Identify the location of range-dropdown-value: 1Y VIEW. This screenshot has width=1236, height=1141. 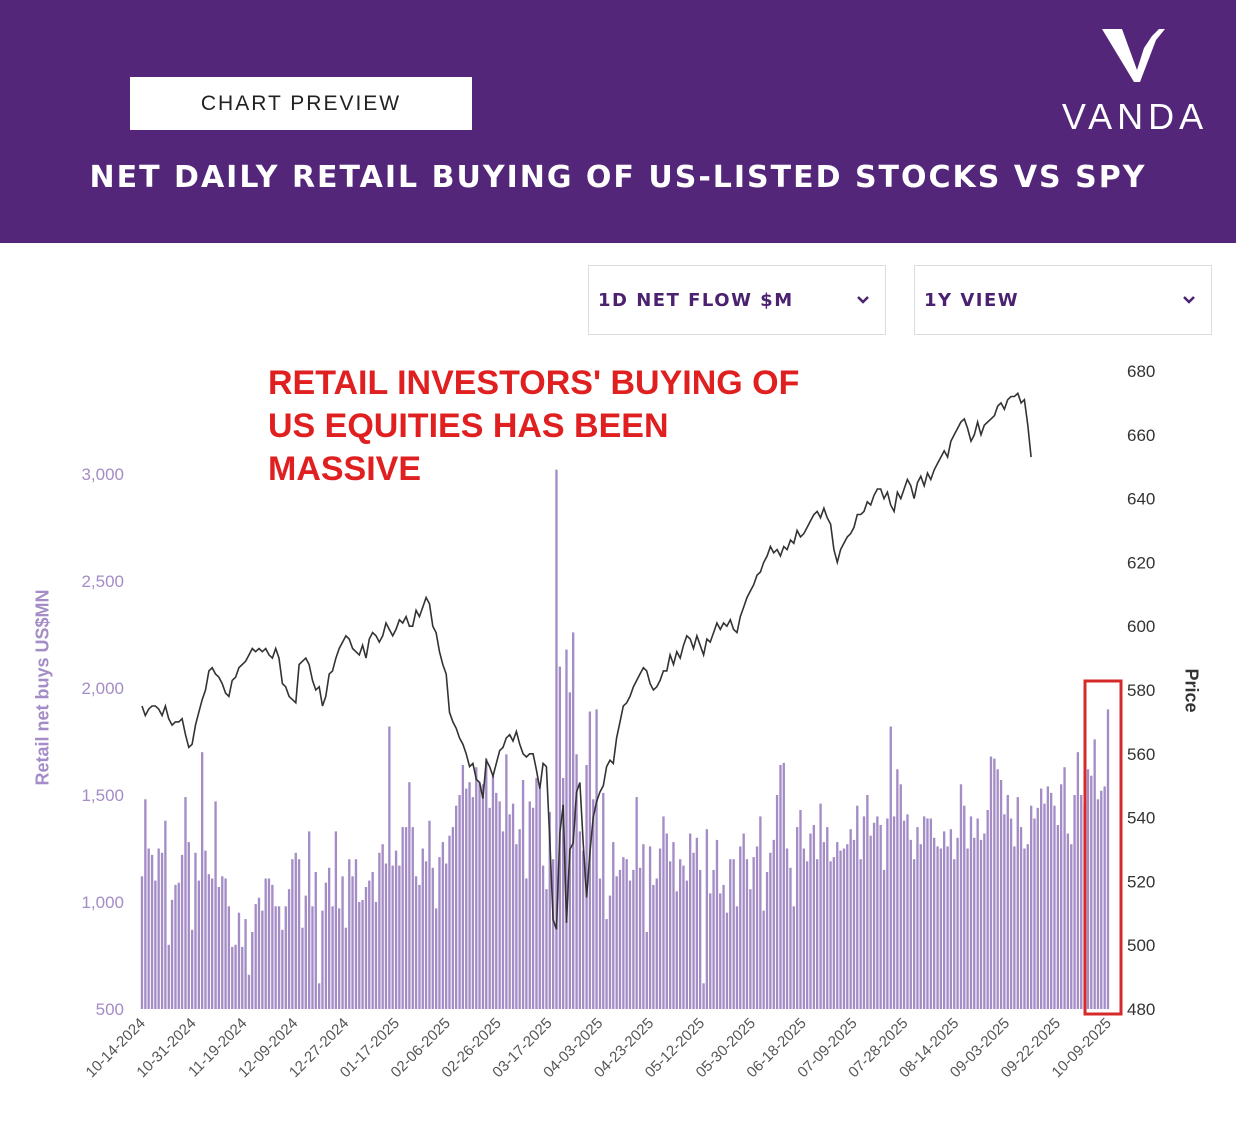
(972, 300).